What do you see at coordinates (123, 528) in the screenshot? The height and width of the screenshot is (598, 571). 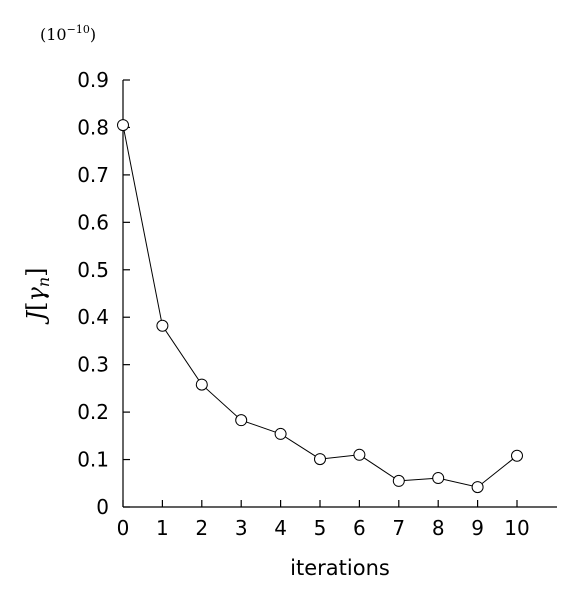 I see `x-tick-label: 0` at bounding box center [123, 528].